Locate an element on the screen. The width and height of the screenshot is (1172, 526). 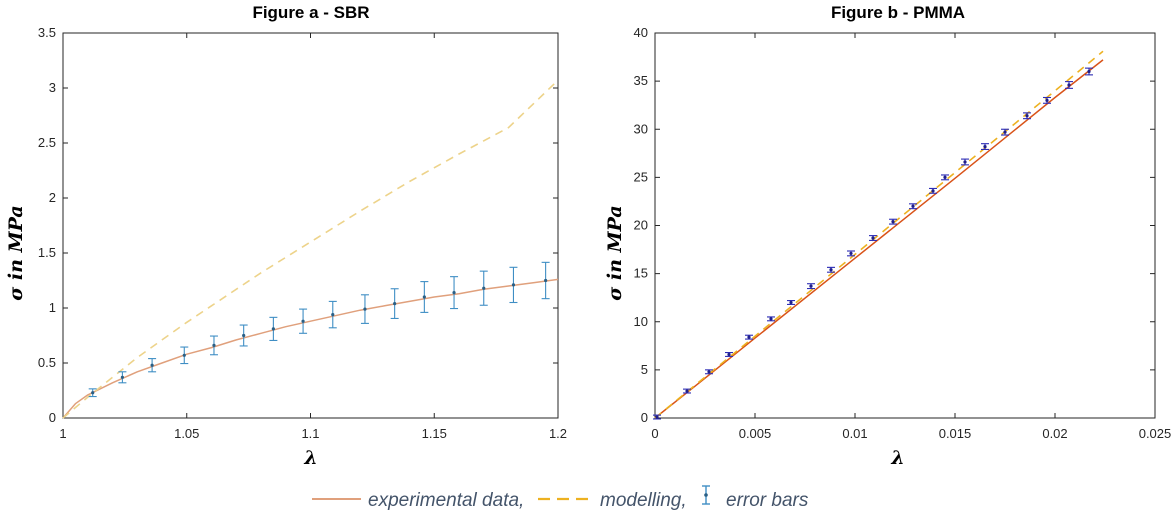
chart-b-ytick-label: 25 is located at coordinates (641, 176).